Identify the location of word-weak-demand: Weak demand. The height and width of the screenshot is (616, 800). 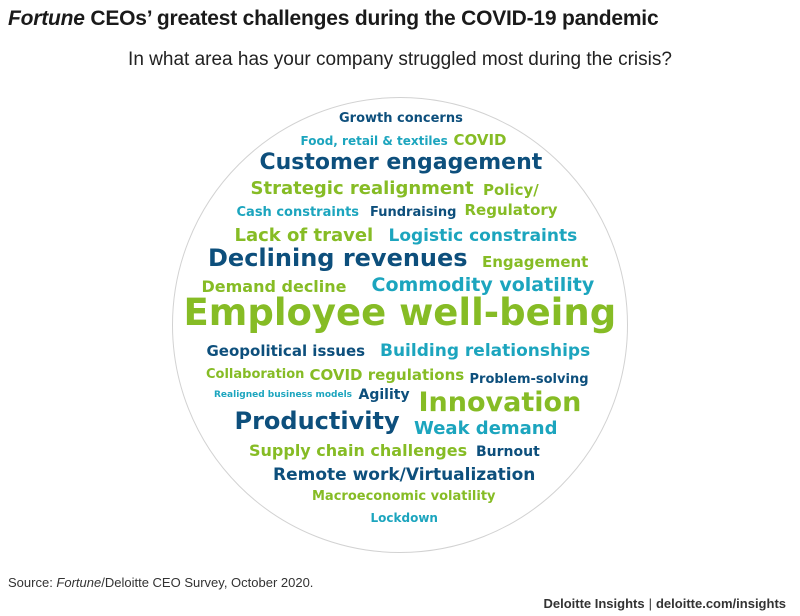
(486, 428).